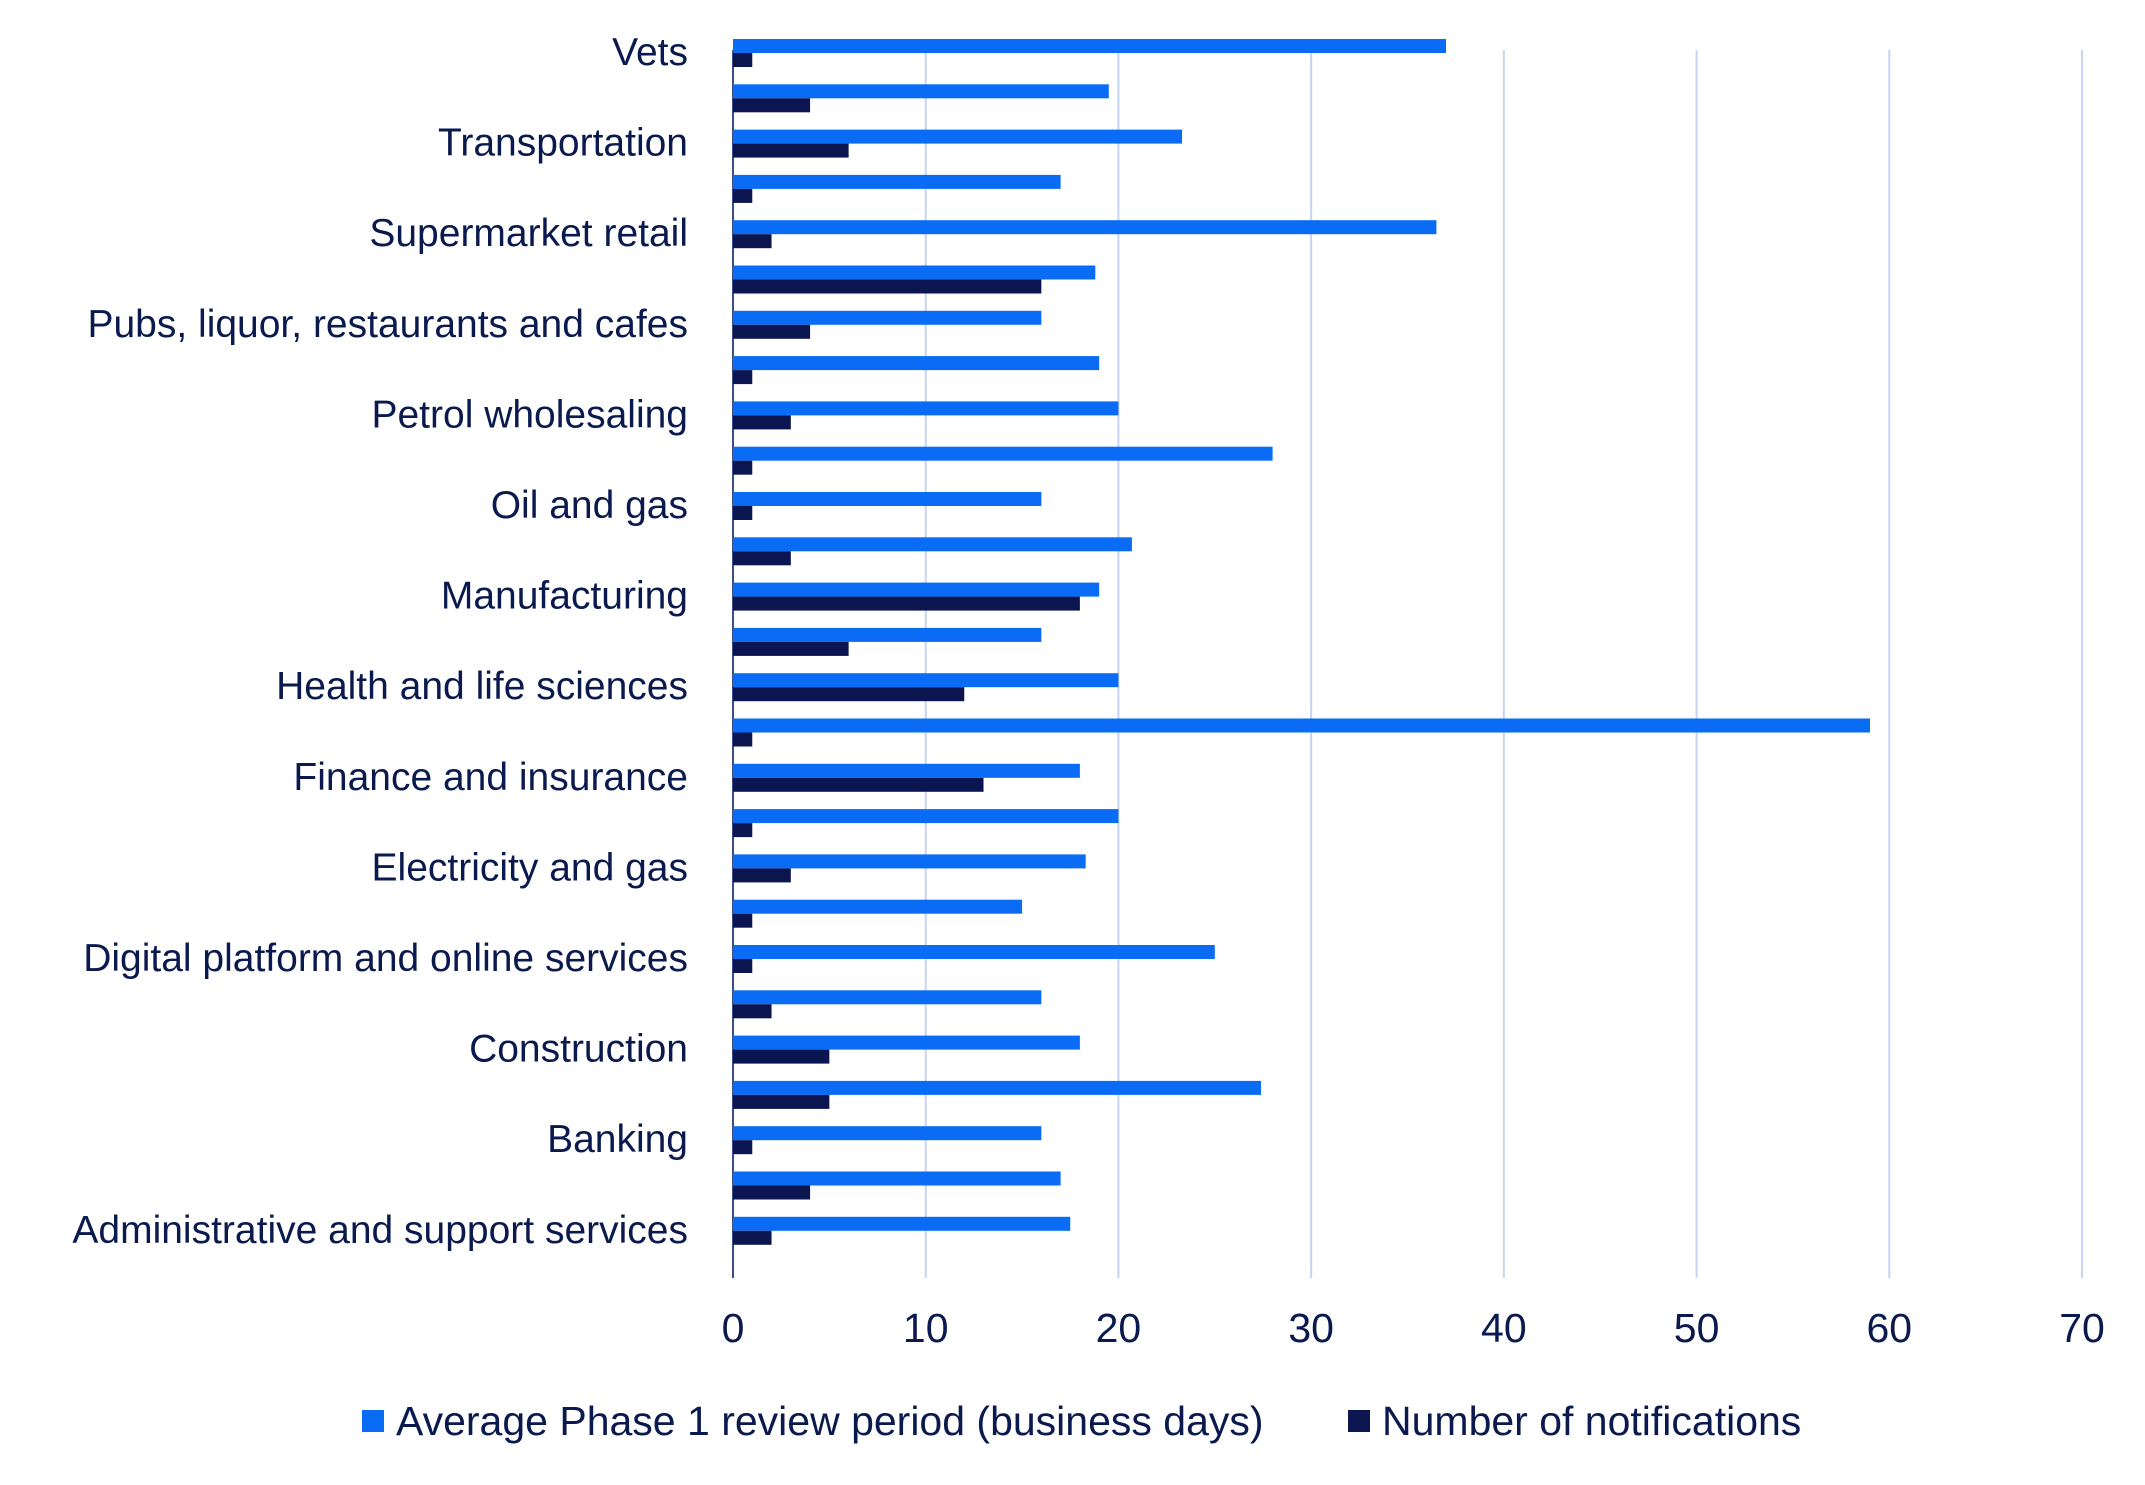 The image size is (2145, 1485). I want to click on x-tick-label-60: 60, so click(1889, 1328).